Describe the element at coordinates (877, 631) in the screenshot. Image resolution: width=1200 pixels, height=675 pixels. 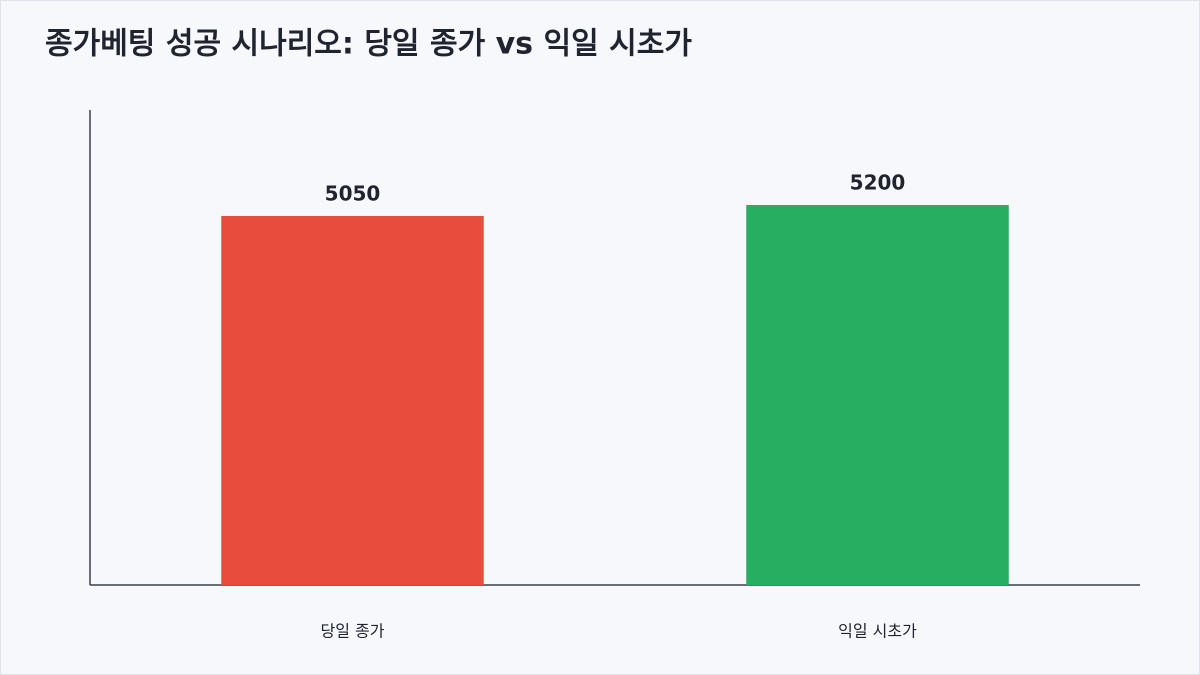
I see `x-tick-label: 익일 시초가` at that location.